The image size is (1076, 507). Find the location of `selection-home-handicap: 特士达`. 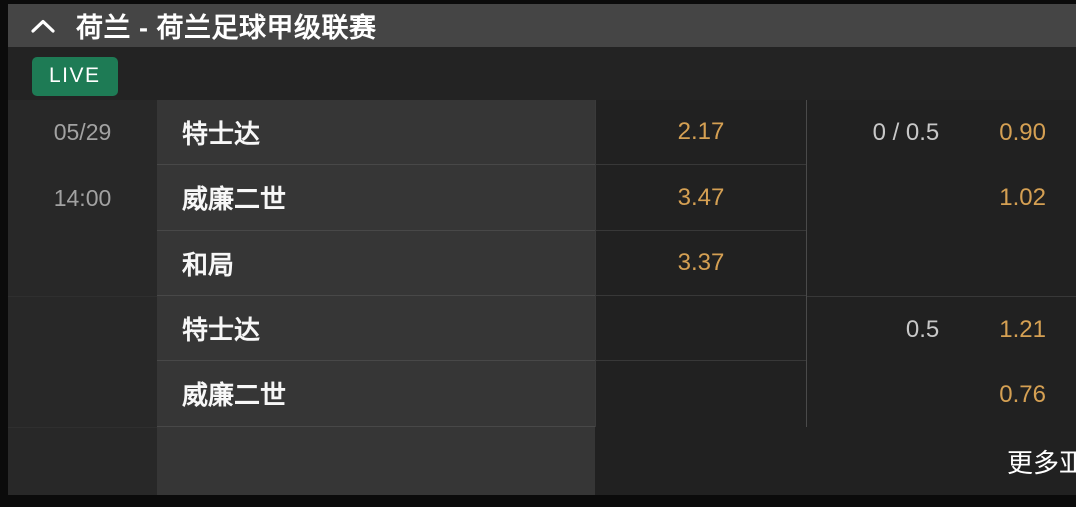

selection-home-handicap: 特士达 is located at coordinates (376, 328).